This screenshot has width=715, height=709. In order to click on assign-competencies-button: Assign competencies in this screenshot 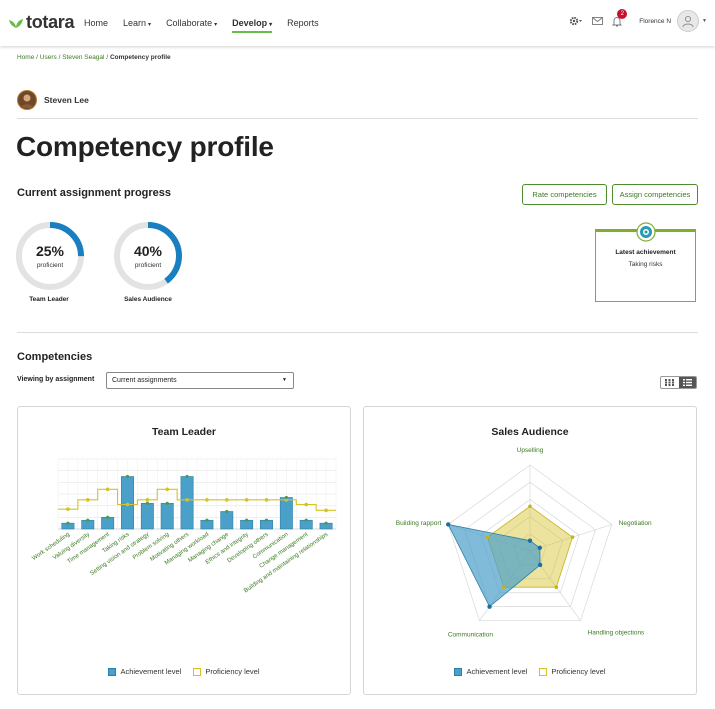, I will do `click(655, 194)`.